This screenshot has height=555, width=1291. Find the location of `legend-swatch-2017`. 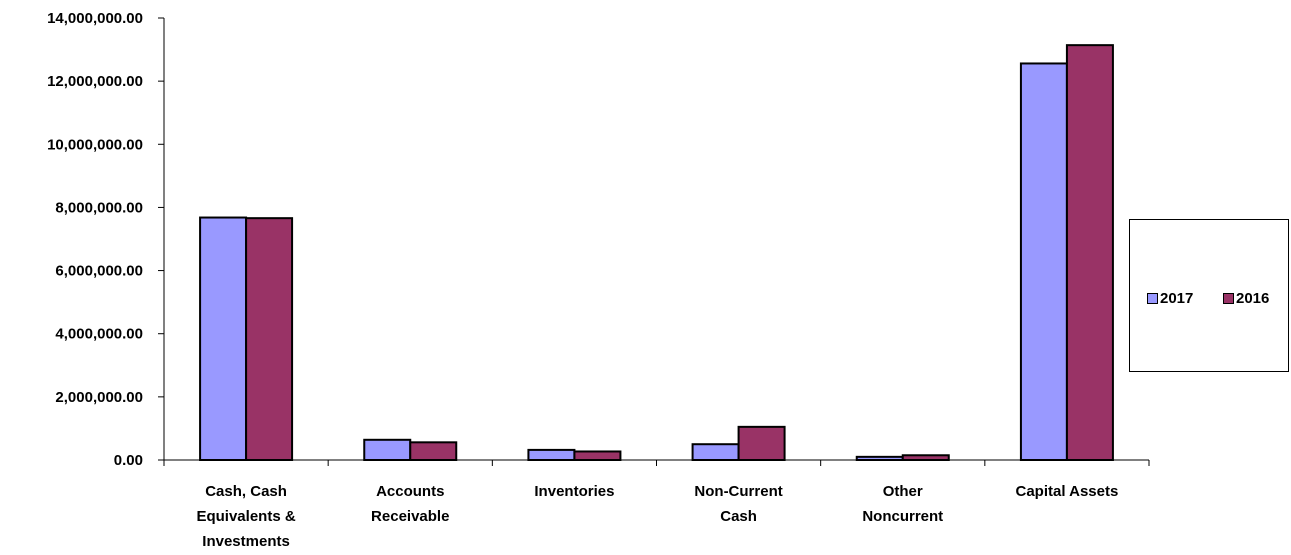

legend-swatch-2017 is located at coordinates (1152, 298).